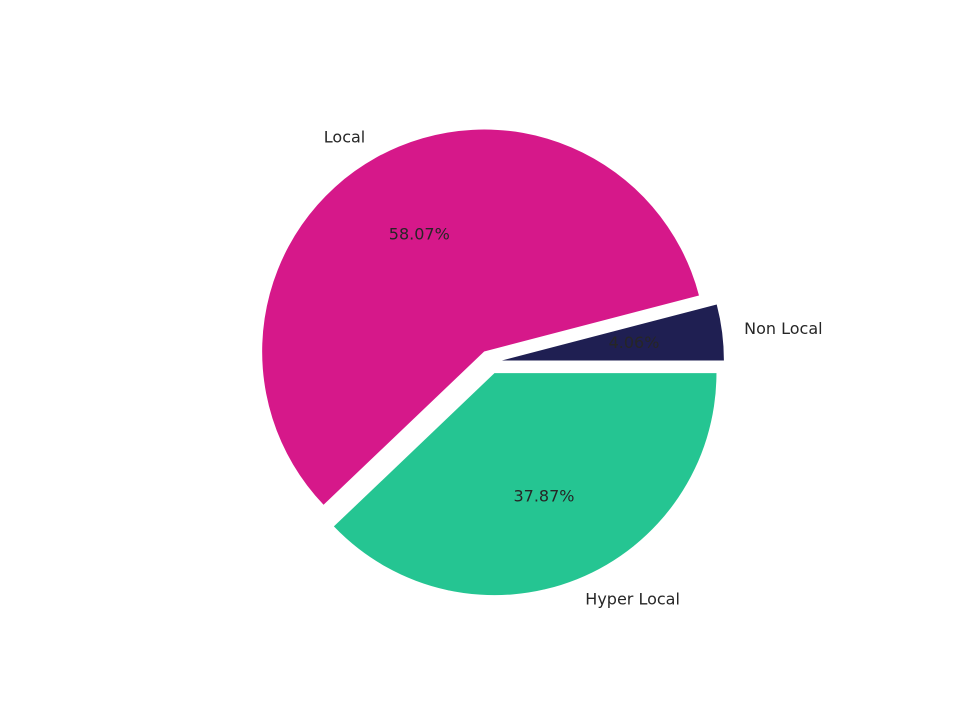  What do you see at coordinates (543, 495) in the screenshot?
I see `percent-label: 37.87%` at bounding box center [543, 495].